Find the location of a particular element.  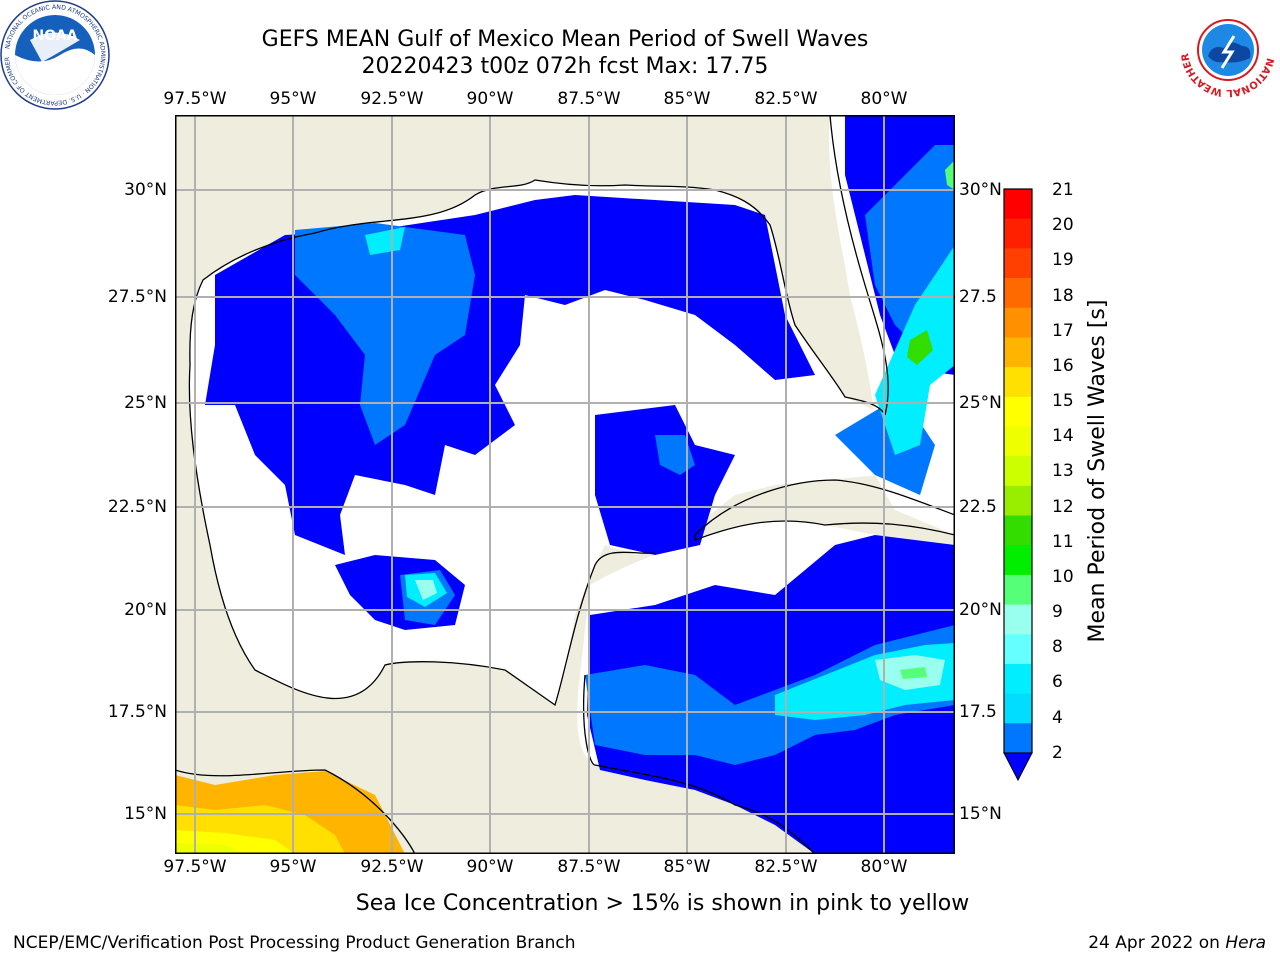

coastline-mexico-west is located at coordinates (422, 535).